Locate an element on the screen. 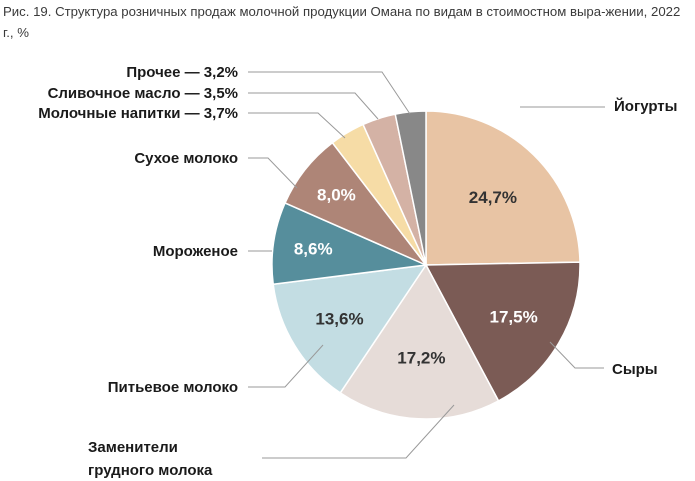 The image size is (695, 481). slice-value-label: 8,0% is located at coordinates (336, 195).